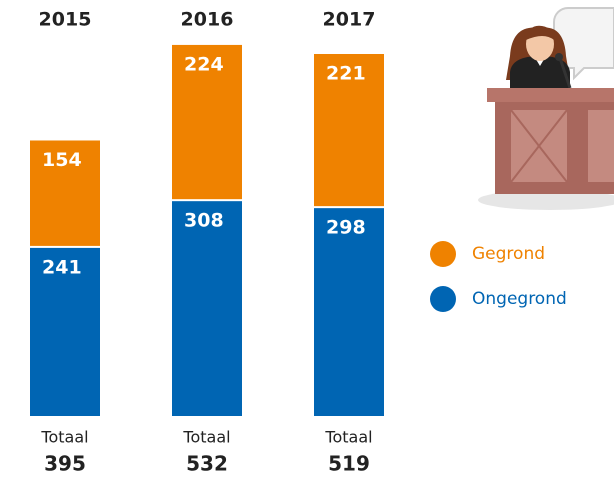  Describe the element at coordinates (204, 64) in the screenshot. I see `value-label: 224` at that location.